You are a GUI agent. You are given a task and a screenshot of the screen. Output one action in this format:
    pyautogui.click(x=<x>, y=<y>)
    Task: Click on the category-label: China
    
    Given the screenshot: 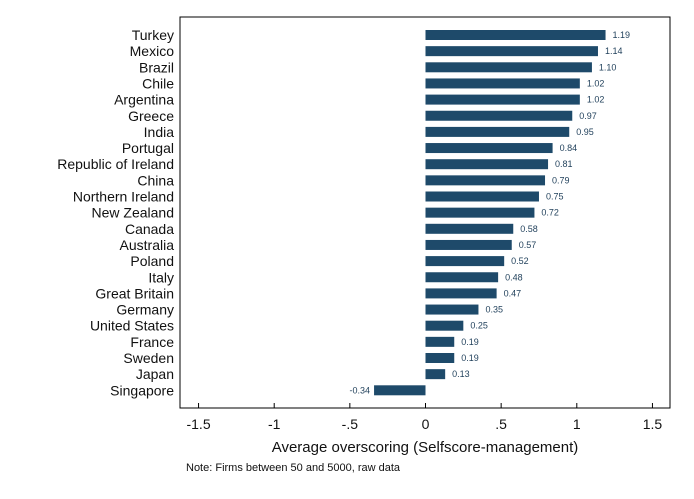 What is the action you would take?
    pyautogui.click(x=155, y=180)
    